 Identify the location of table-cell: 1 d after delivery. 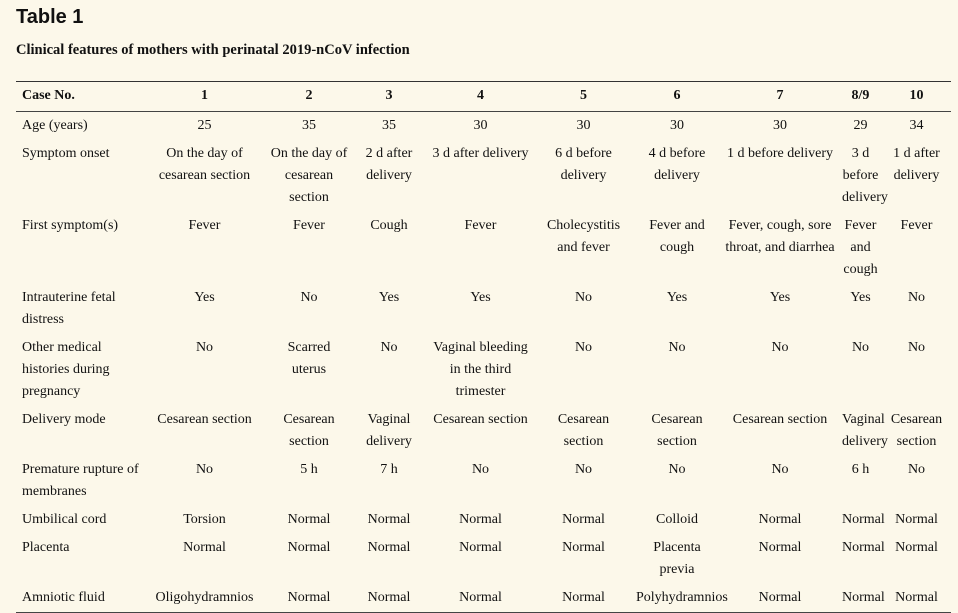
(916, 164).